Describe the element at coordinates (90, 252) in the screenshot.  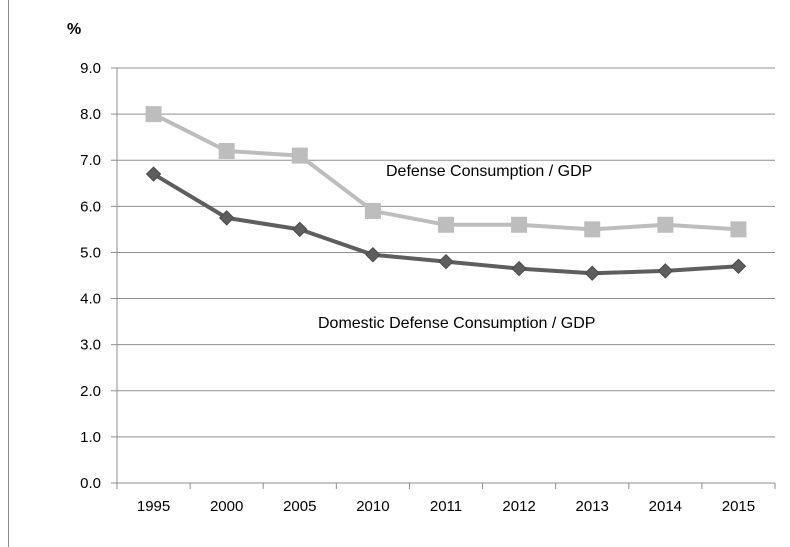
I see `y-tick-label: 5.0` at that location.